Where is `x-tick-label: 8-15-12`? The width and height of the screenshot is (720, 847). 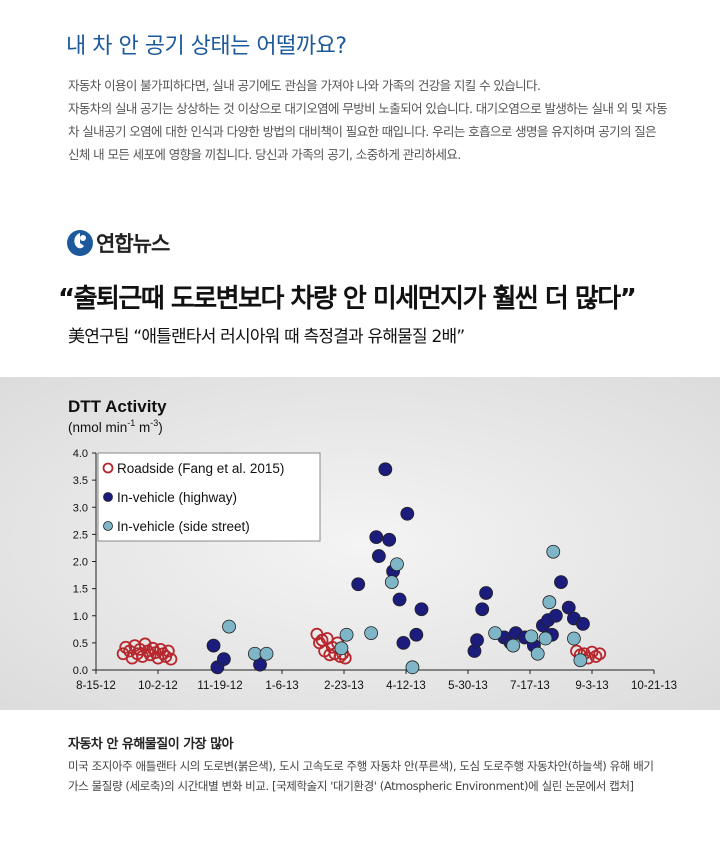 x-tick-label: 8-15-12 is located at coordinates (96, 686).